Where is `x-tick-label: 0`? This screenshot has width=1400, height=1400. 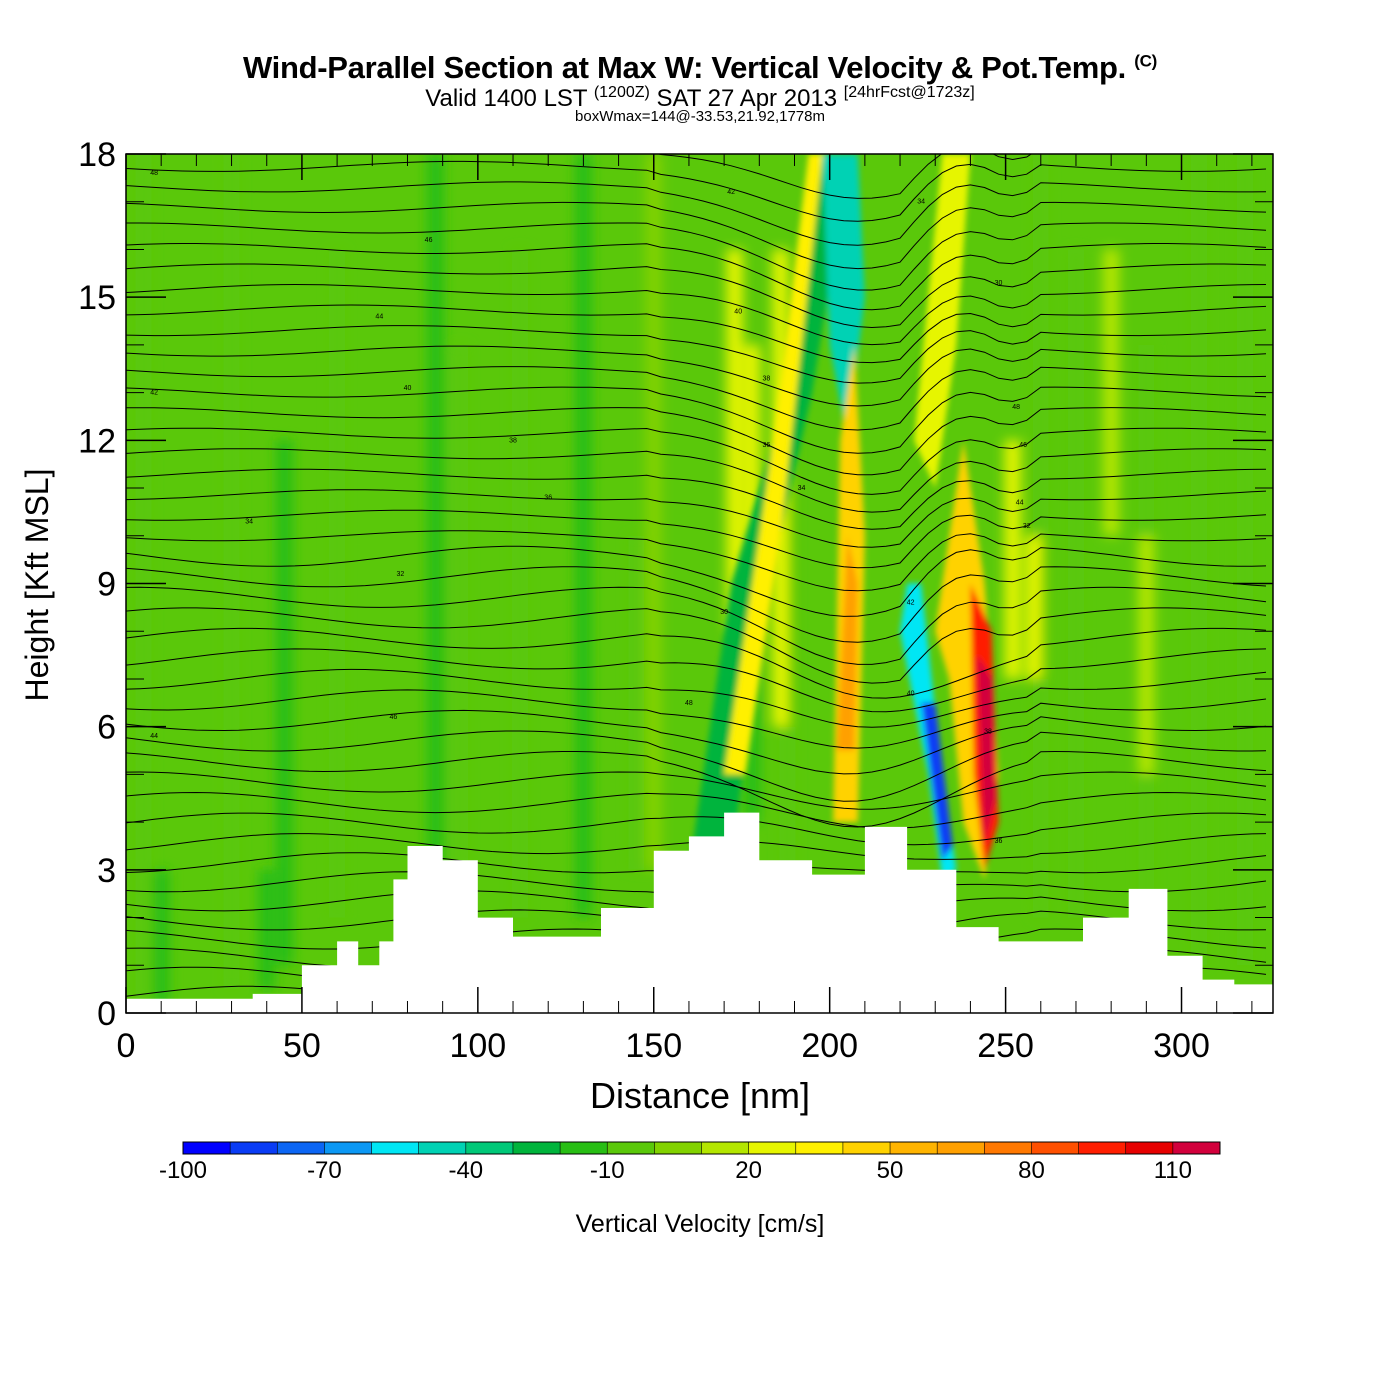
x-tick-label: 0 is located at coordinates (126, 1046).